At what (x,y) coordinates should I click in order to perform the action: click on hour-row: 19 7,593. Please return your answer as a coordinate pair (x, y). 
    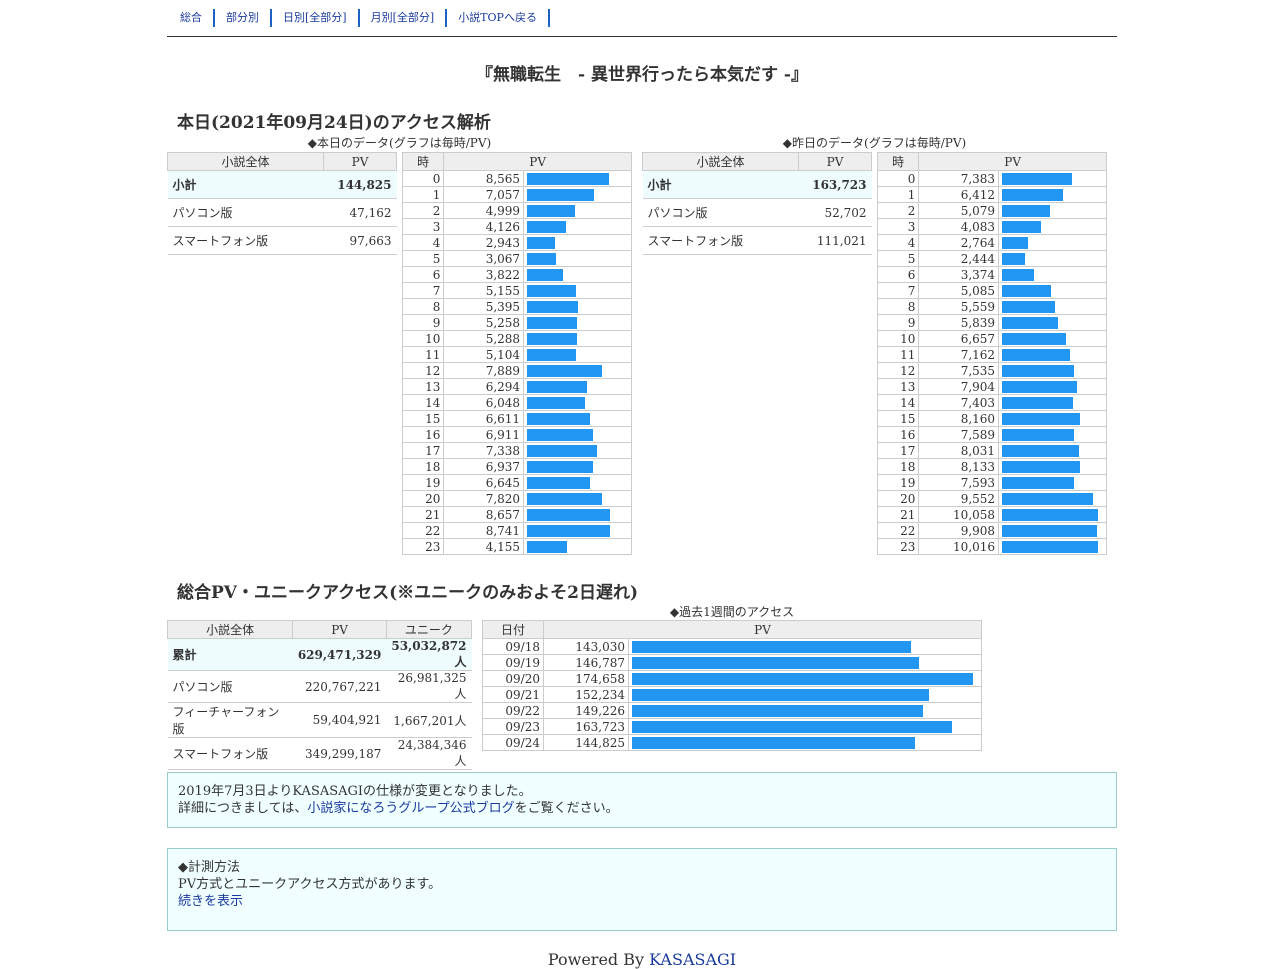
    Looking at the image, I should click on (991, 482).